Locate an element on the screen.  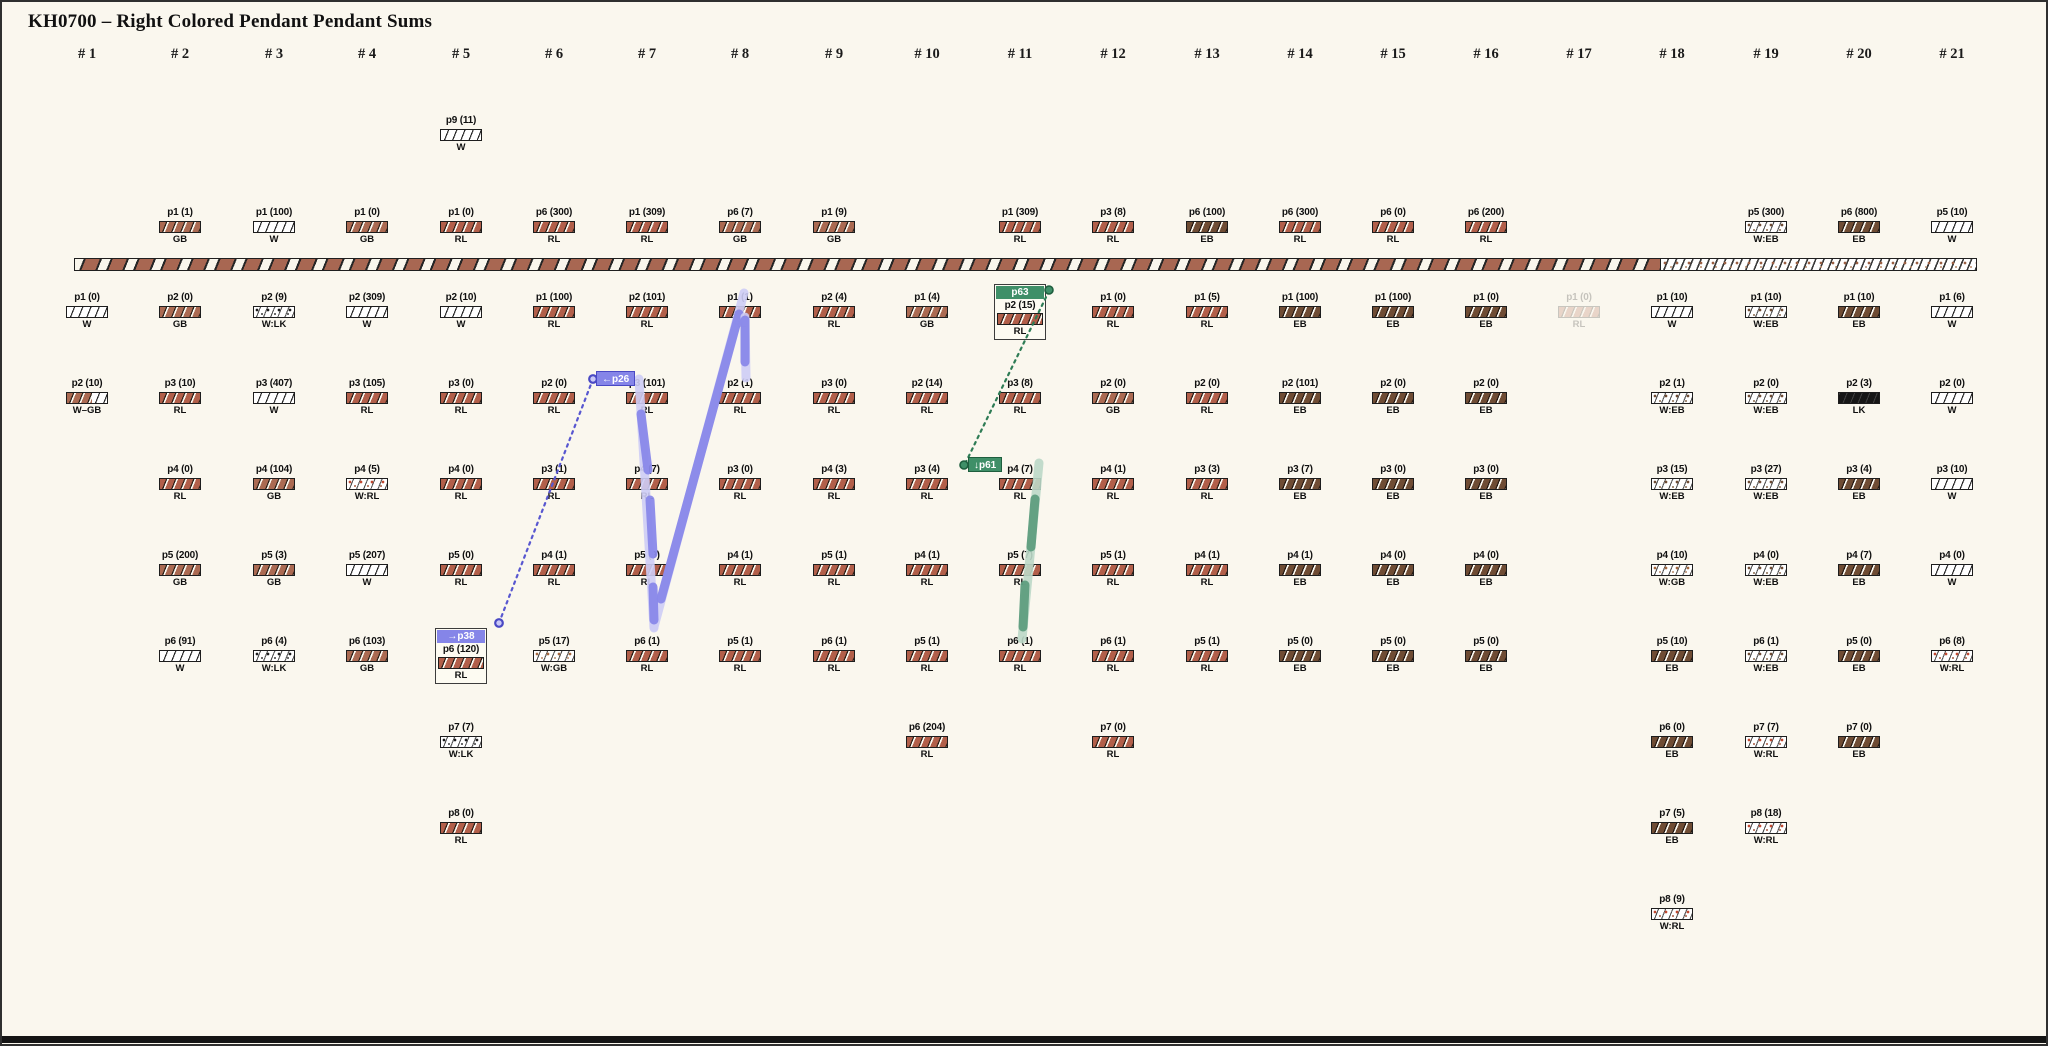
column-header-1: # 1 is located at coordinates (87, 54).